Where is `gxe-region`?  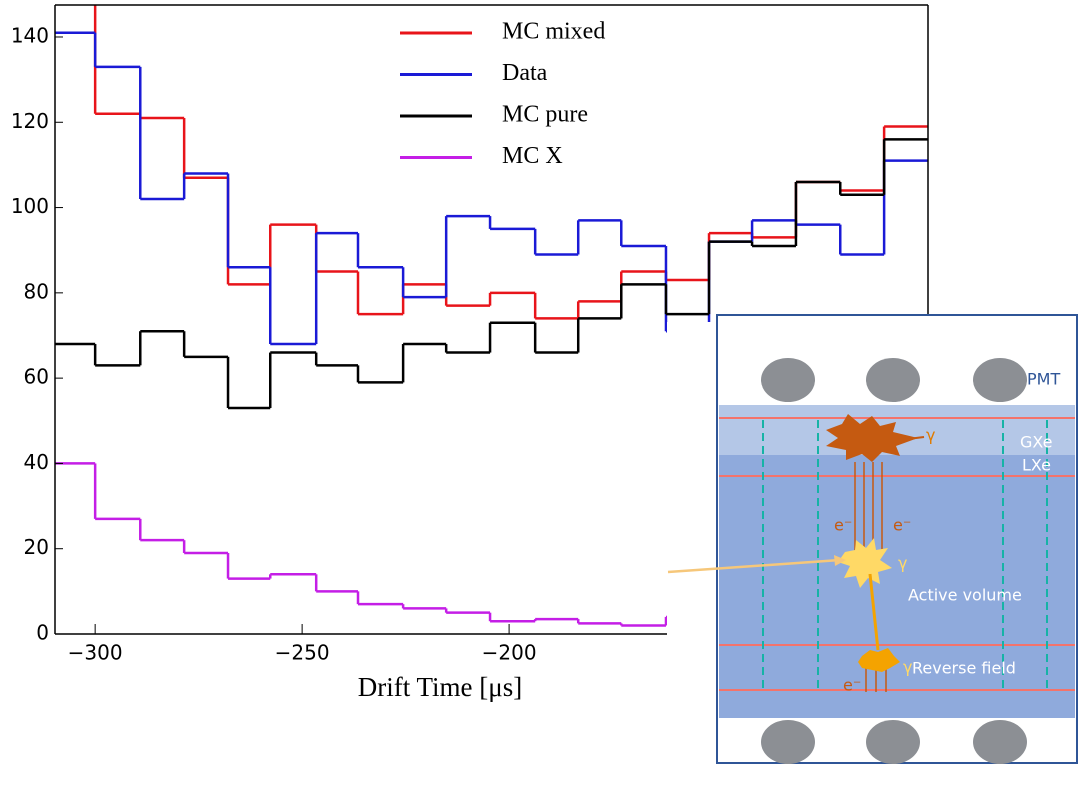 gxe-region is located at coordinates (897, 430).